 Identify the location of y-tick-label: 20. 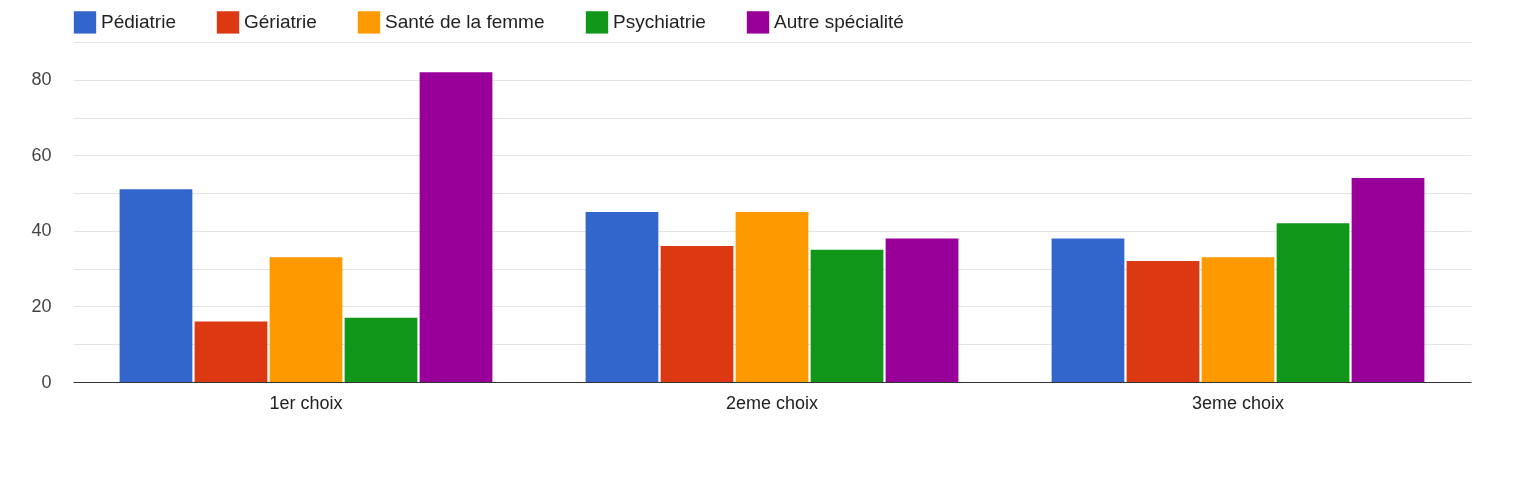
(41, 305).